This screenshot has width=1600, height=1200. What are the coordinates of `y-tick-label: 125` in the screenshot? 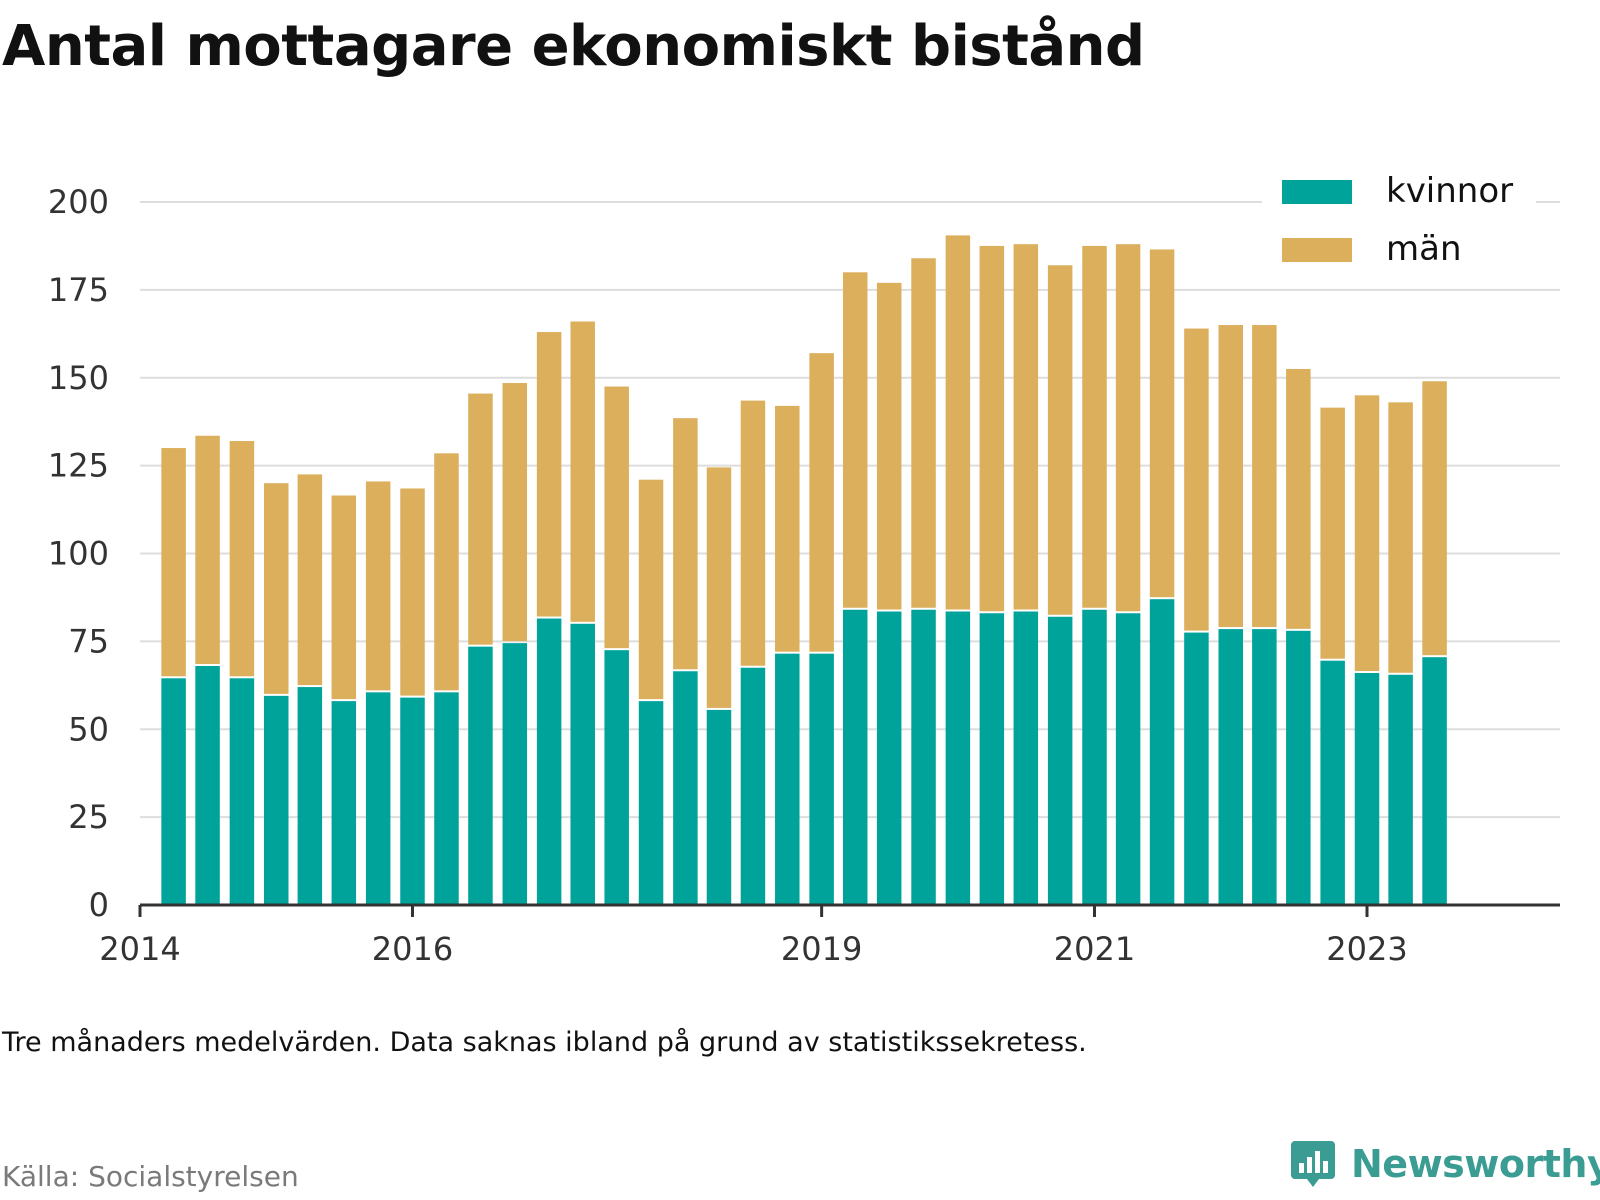 It's located at (78, 466).